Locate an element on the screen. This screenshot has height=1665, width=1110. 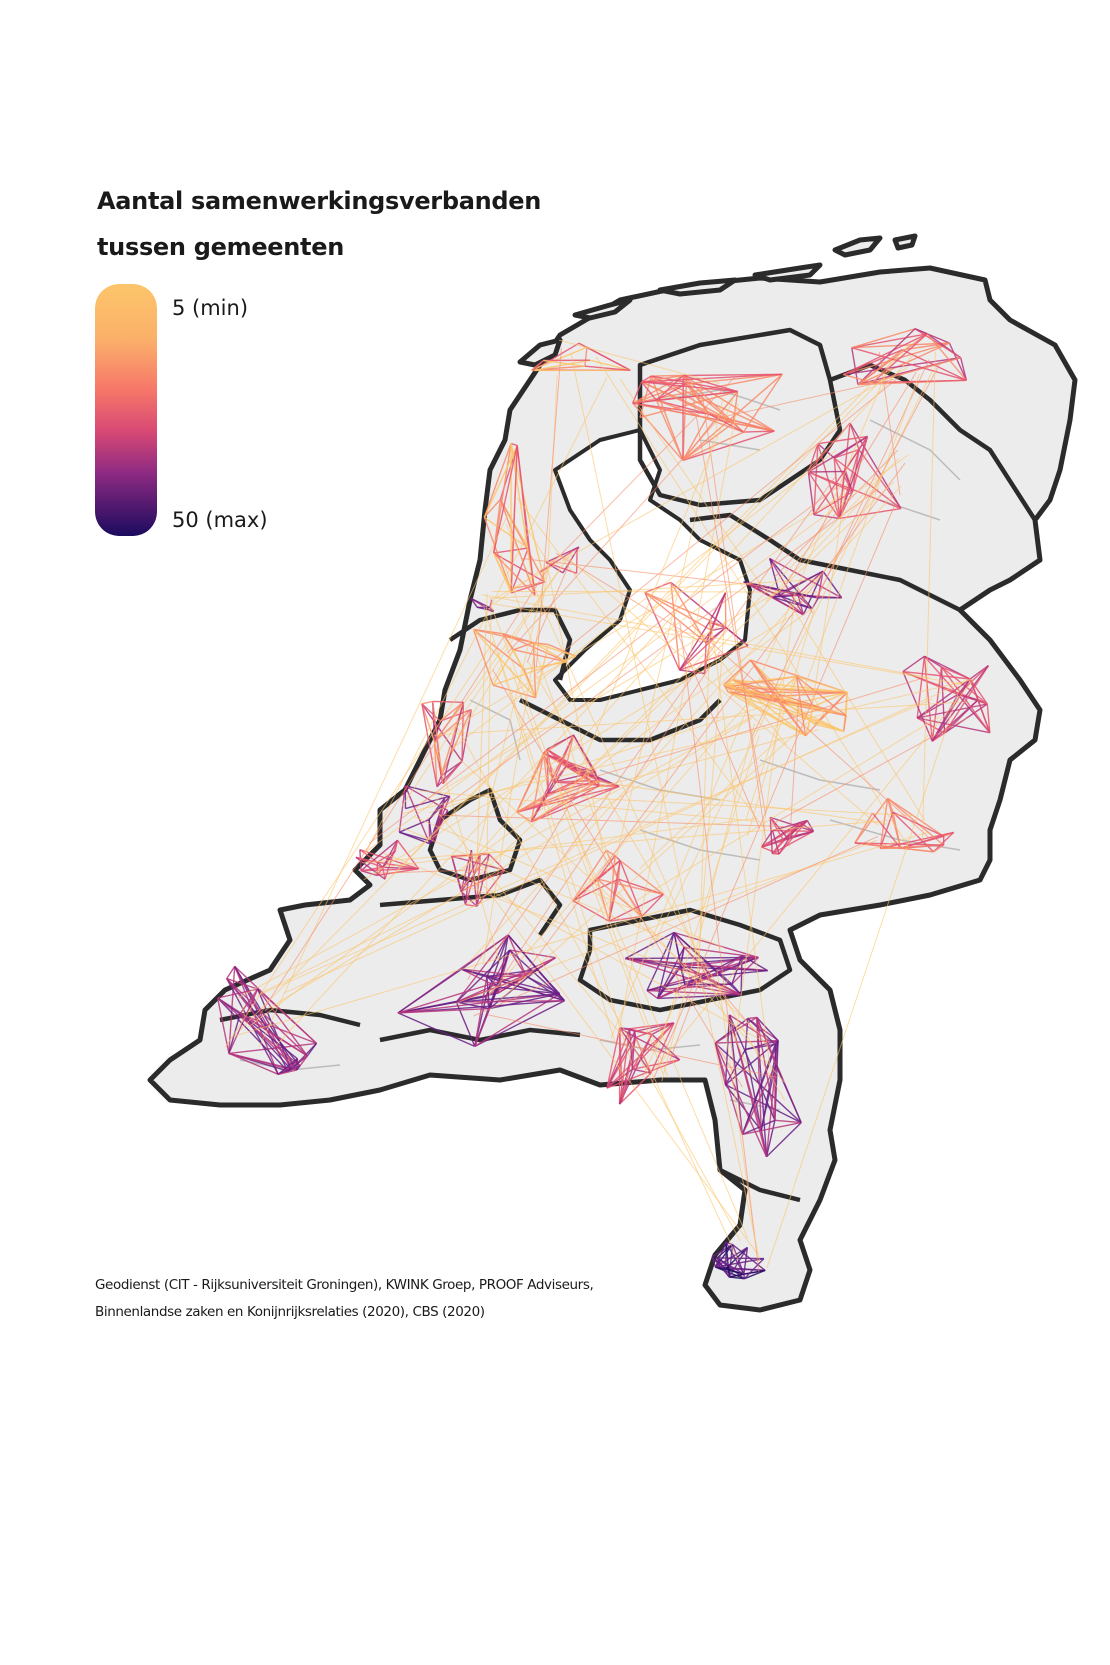
title-line-1: Aantal samenwerkingsverbanden is located at coordinates (319, 201).